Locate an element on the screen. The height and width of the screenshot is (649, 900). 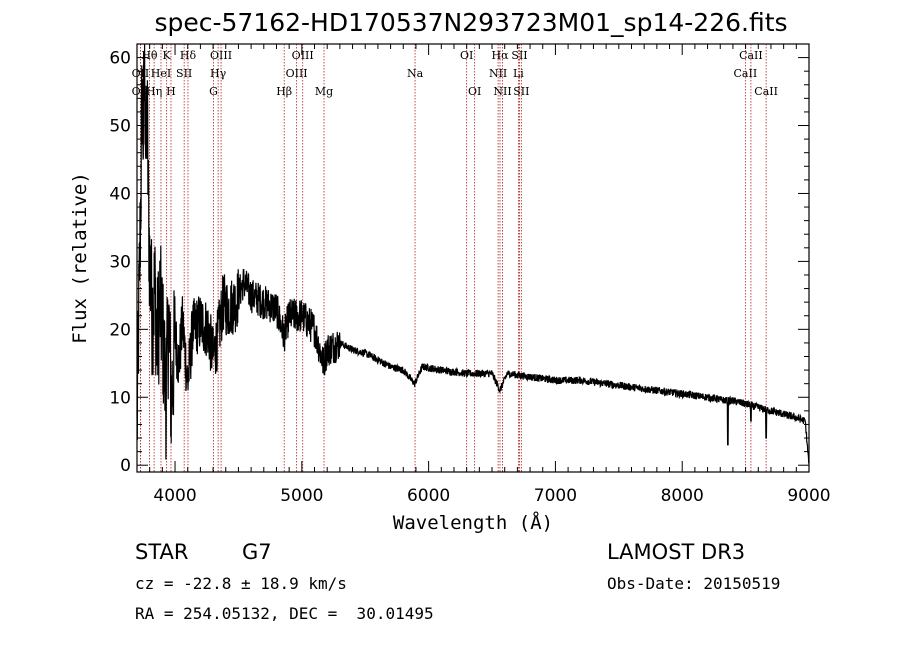
x-tick-label: 9000 is located at coordinates (808, 496).